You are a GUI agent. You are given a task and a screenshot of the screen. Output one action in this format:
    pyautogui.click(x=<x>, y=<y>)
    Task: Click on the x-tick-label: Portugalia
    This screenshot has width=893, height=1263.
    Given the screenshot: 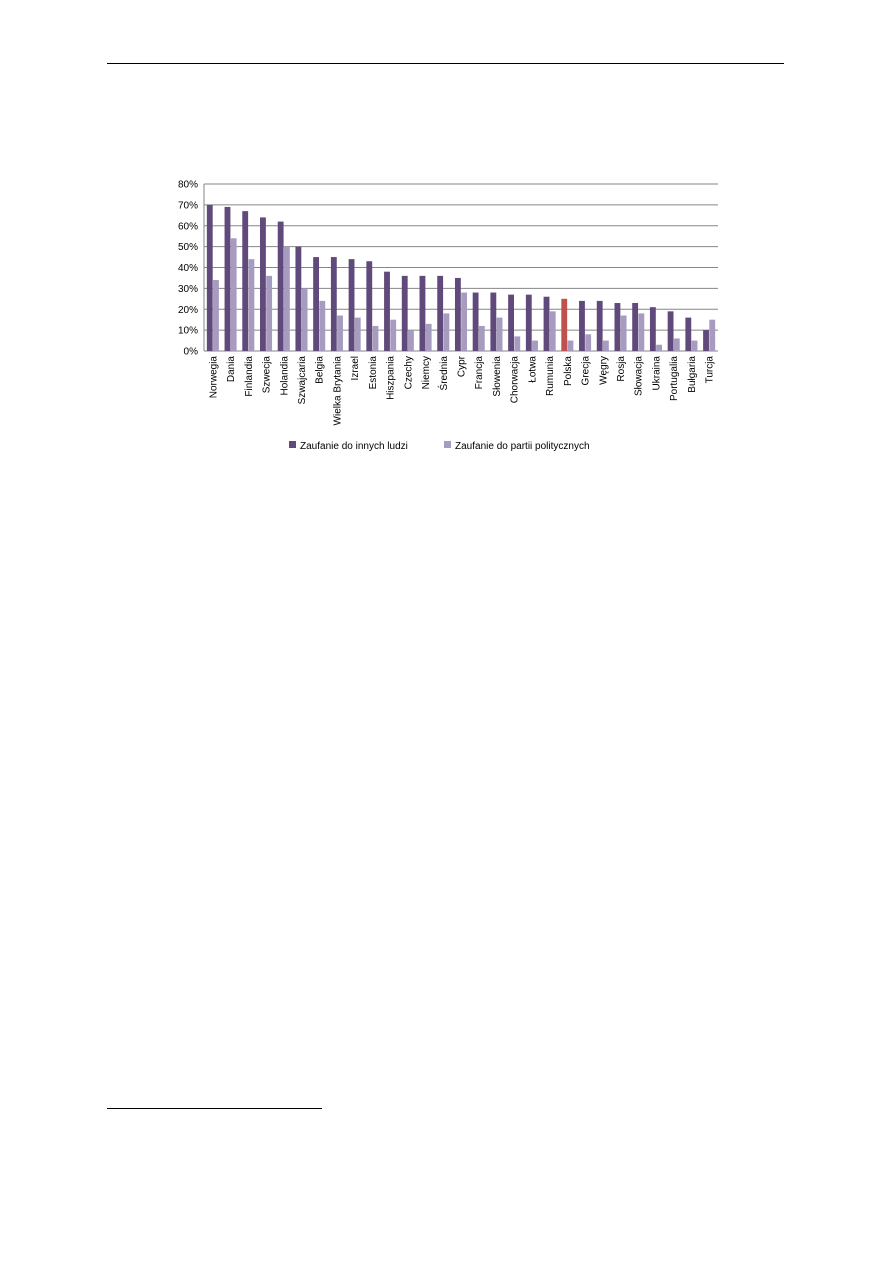 What is the action you would take?
    pyautogui.click(x=674, y=378)
    